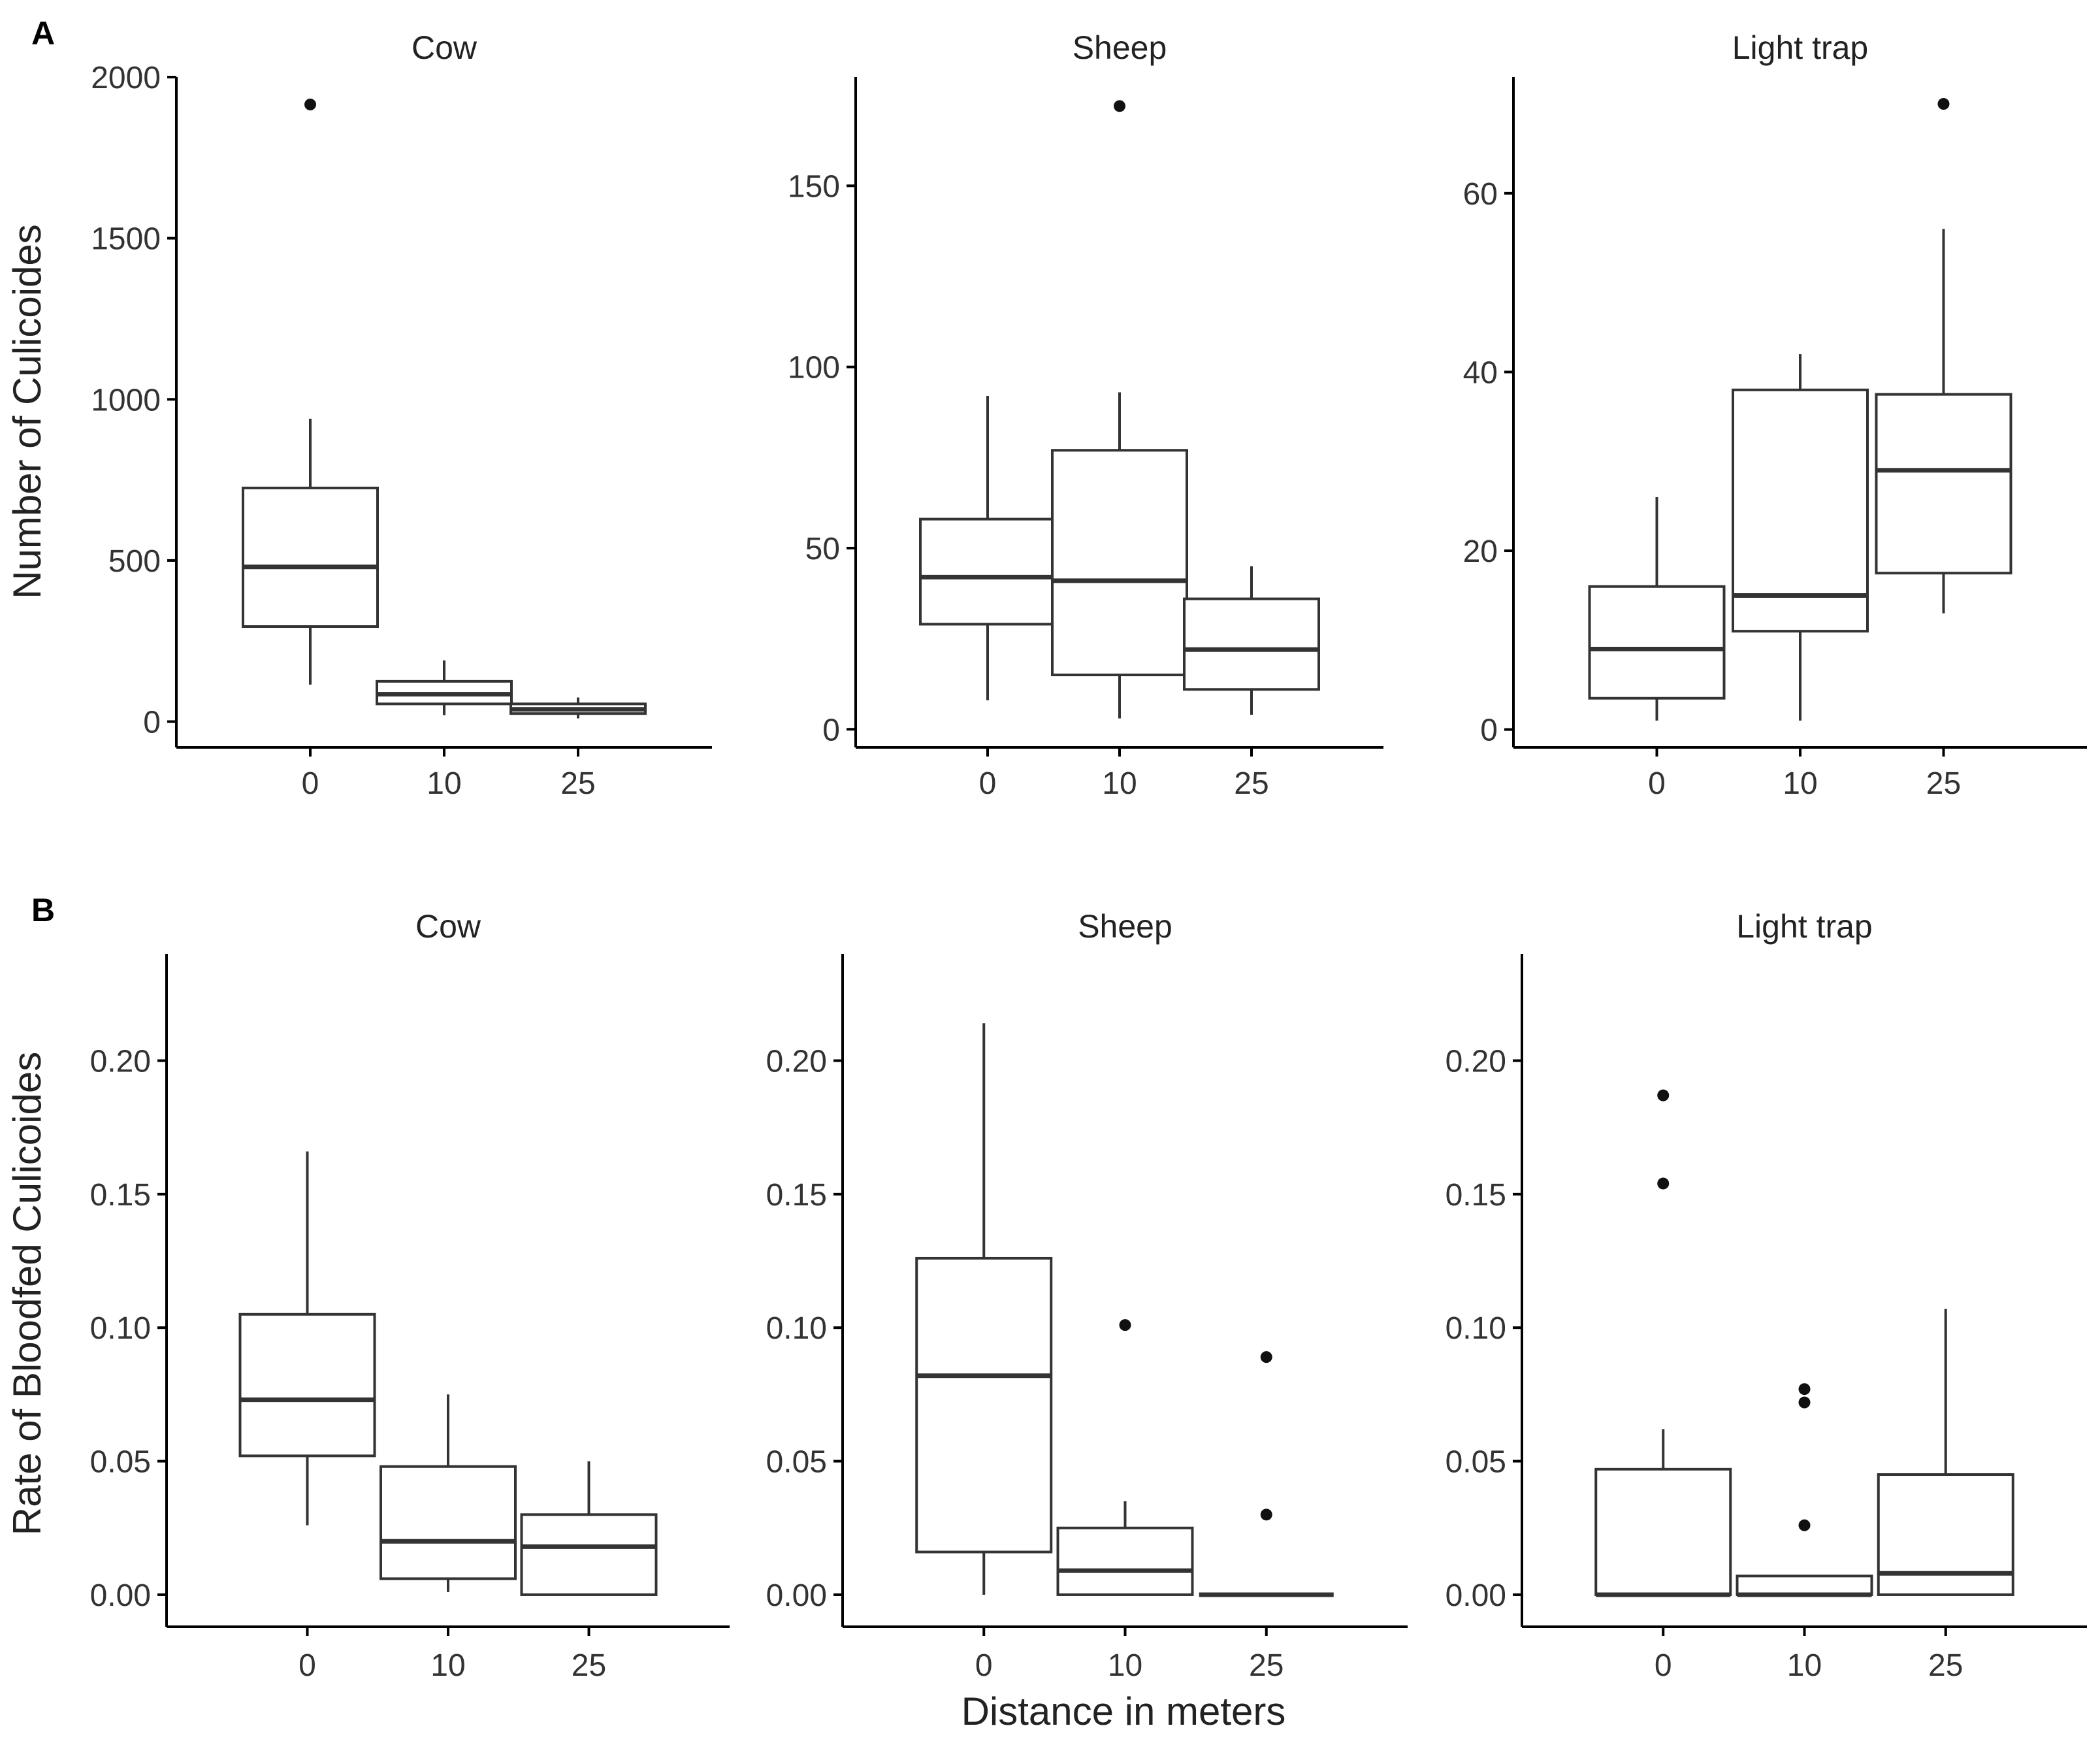  Describe the element at coordinates (1800, 783) in the screenshot. I see `panel-a-light-trap-x-tick-label: 10` at that location.